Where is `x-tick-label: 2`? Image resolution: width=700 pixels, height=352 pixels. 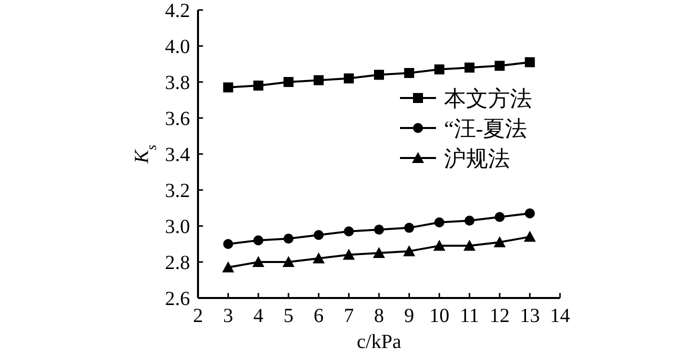
x-tick-label: 2 is located at coordinates (198, 316).